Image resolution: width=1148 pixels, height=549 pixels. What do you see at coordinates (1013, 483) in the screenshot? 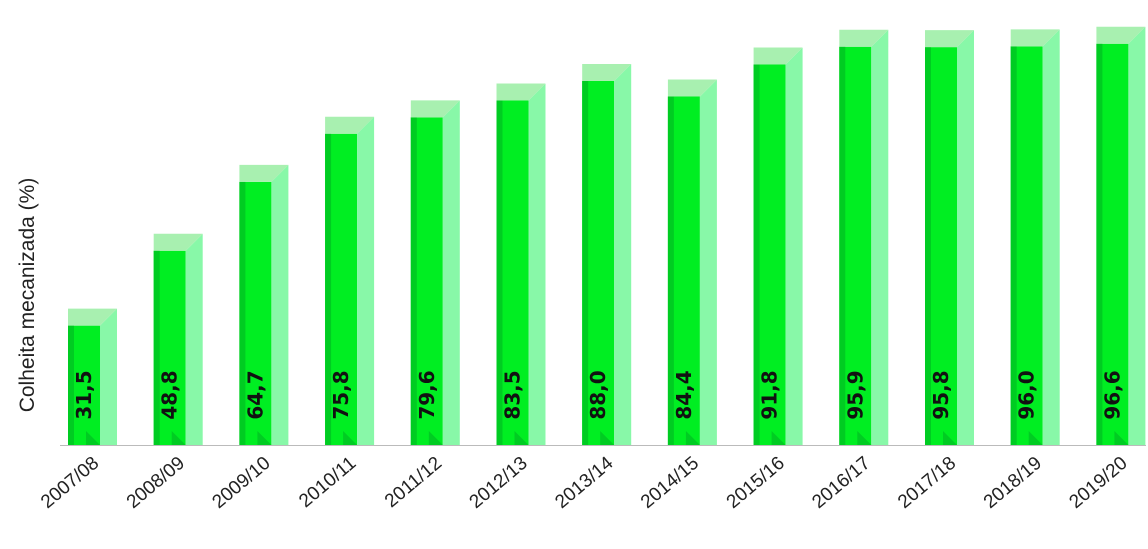
I see `x-tick-label: 2018/19` at bounding box center [1013, 483].